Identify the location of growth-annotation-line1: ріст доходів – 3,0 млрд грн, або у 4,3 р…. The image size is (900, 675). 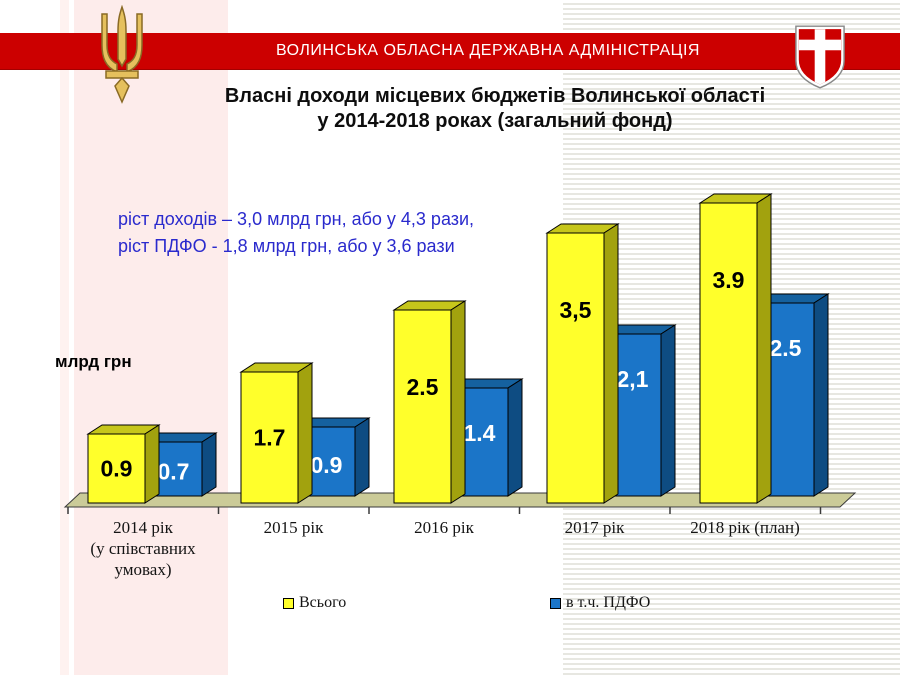
(296, 219).